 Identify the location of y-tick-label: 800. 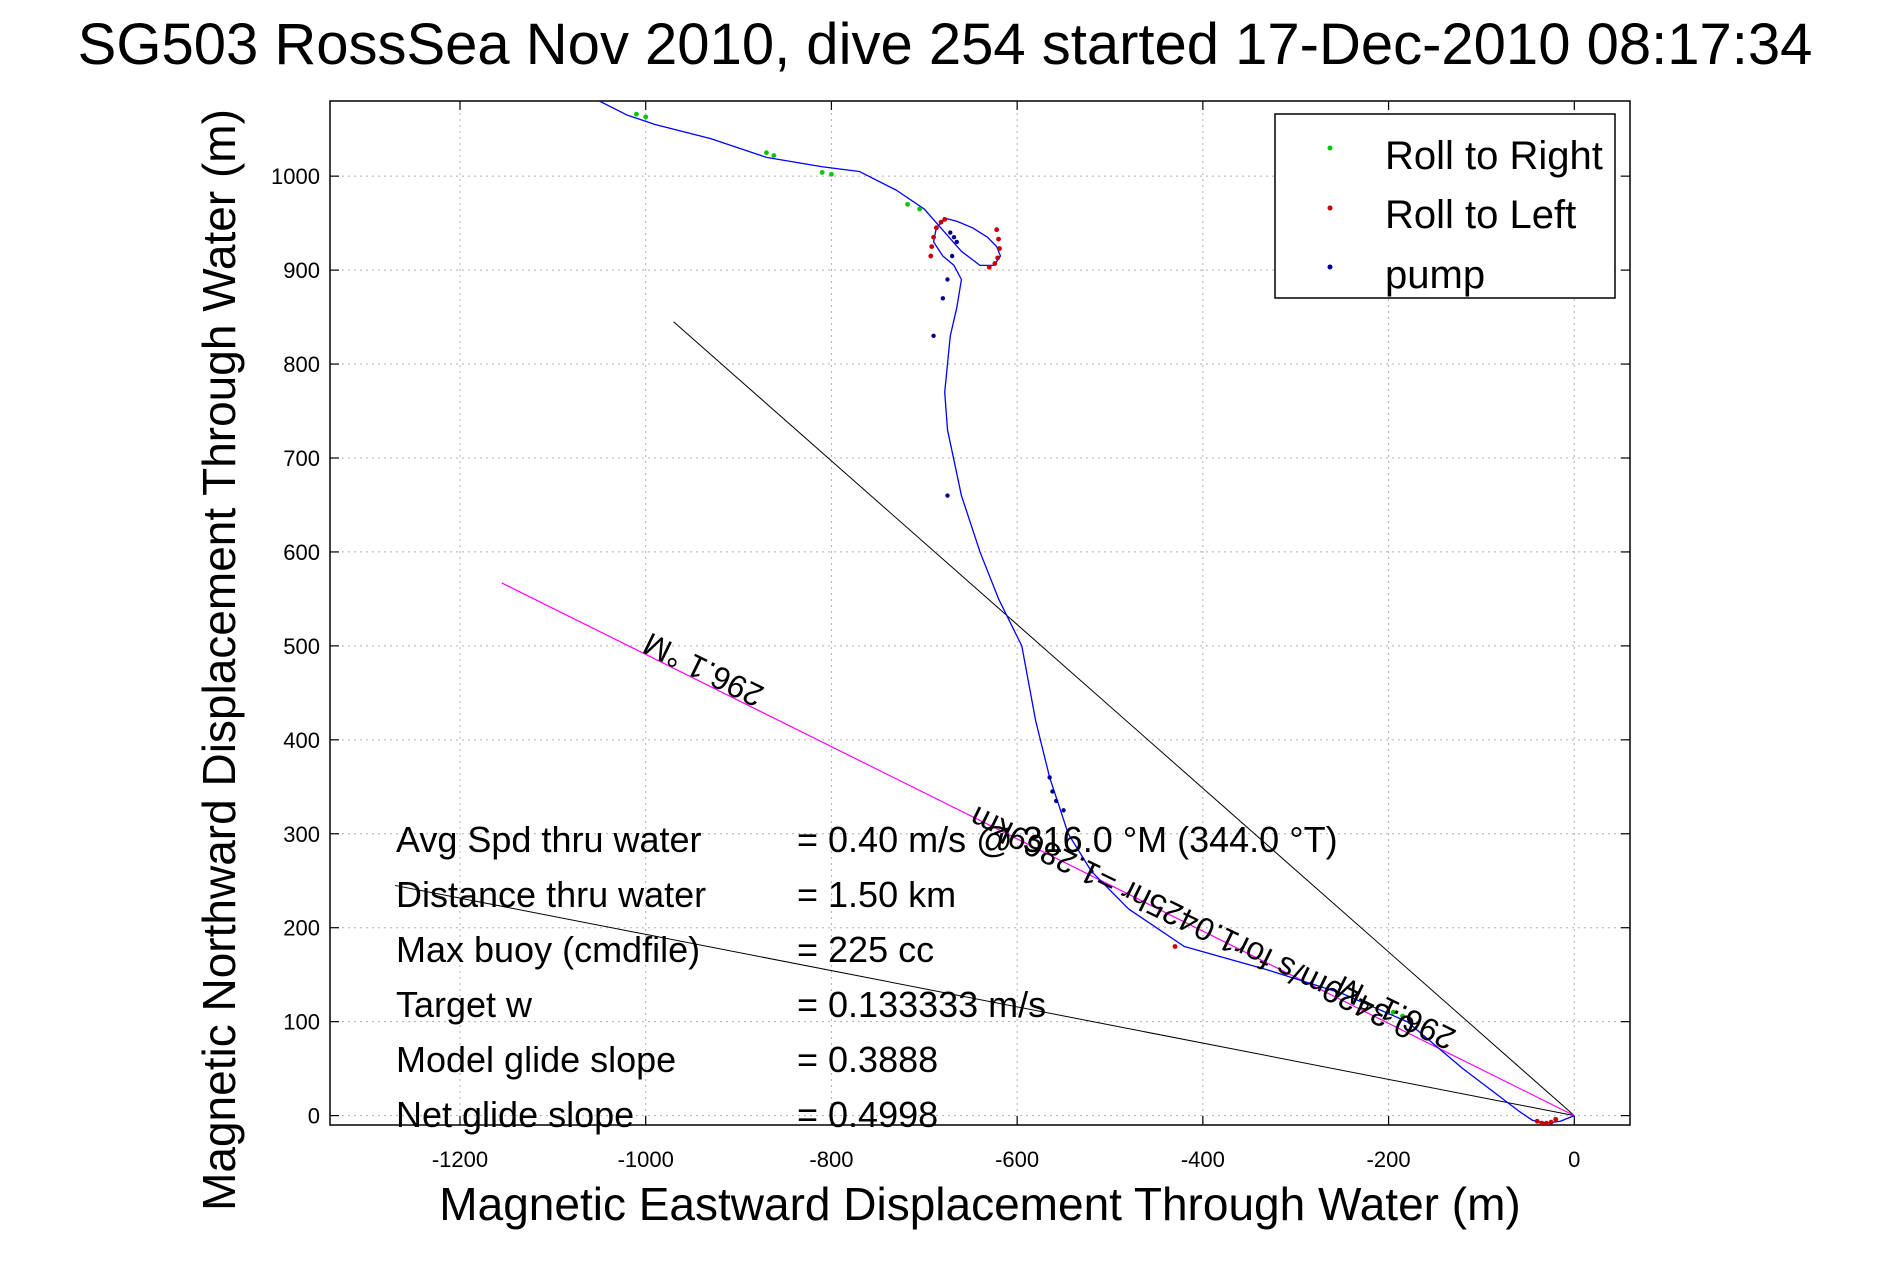
(301, 364).